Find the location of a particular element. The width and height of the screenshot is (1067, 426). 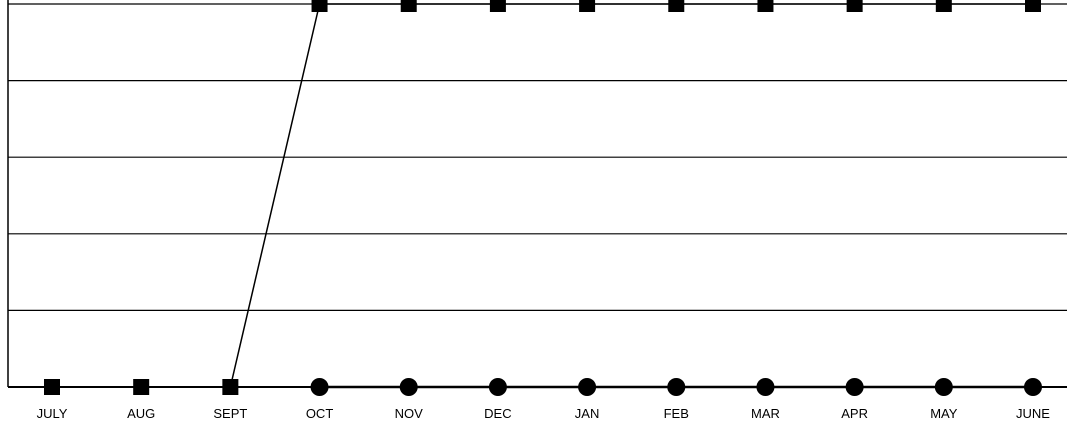

x-tick-label: JUNE is located at coordinates (1033, 413).